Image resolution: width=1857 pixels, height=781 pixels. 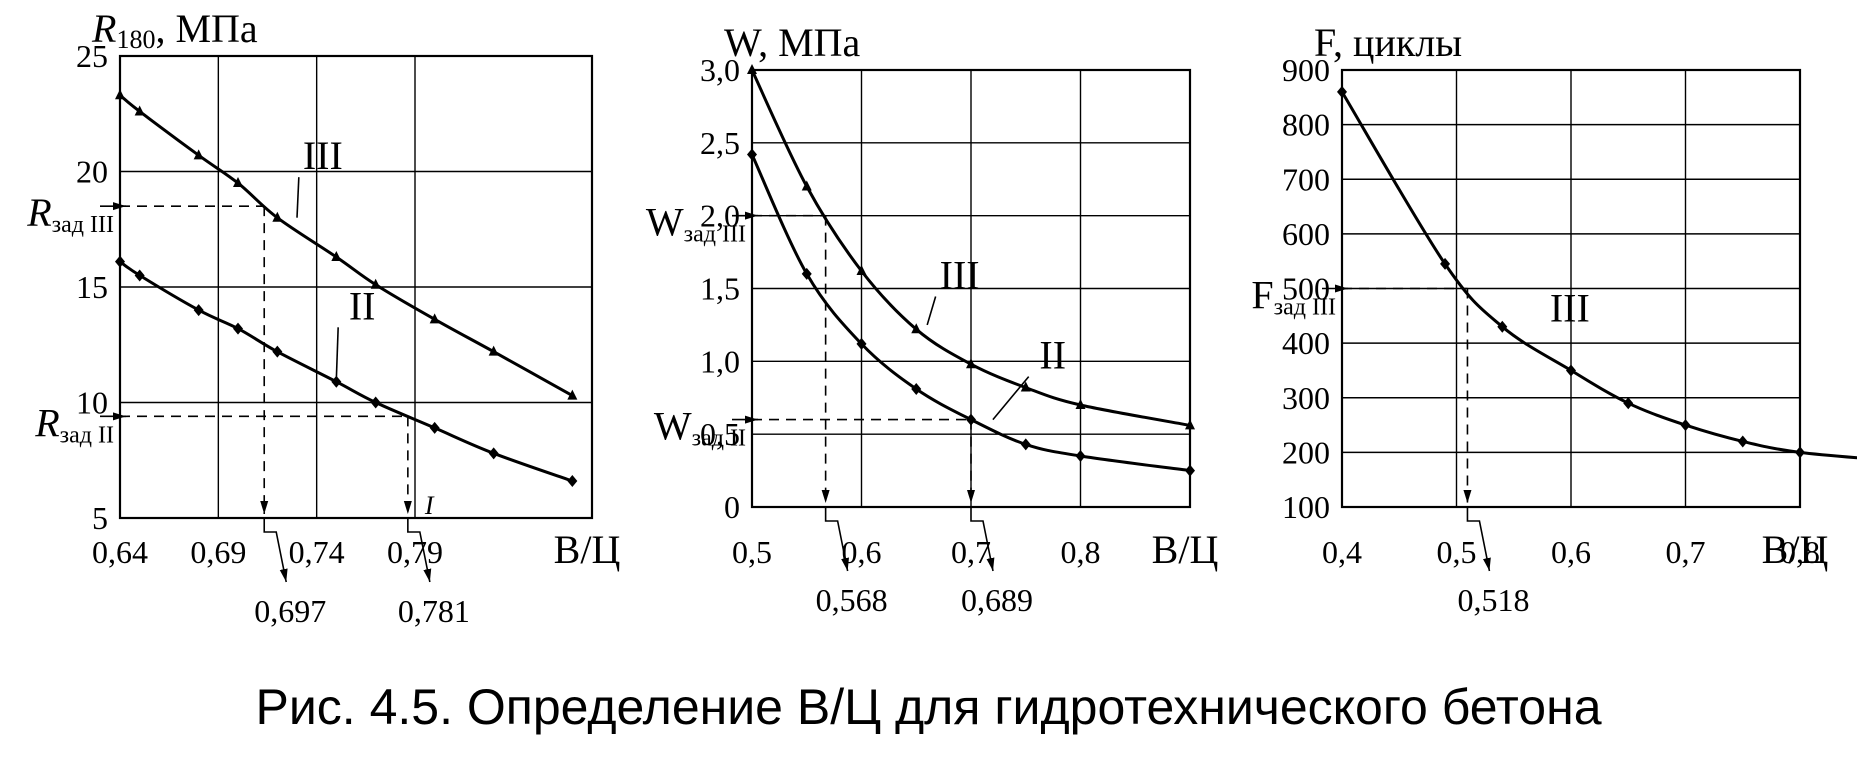 What do you see at coordinates (218, 552) in the screenshot?
I see `x-tick-label: 0,69` at bounding box center [218, 552].